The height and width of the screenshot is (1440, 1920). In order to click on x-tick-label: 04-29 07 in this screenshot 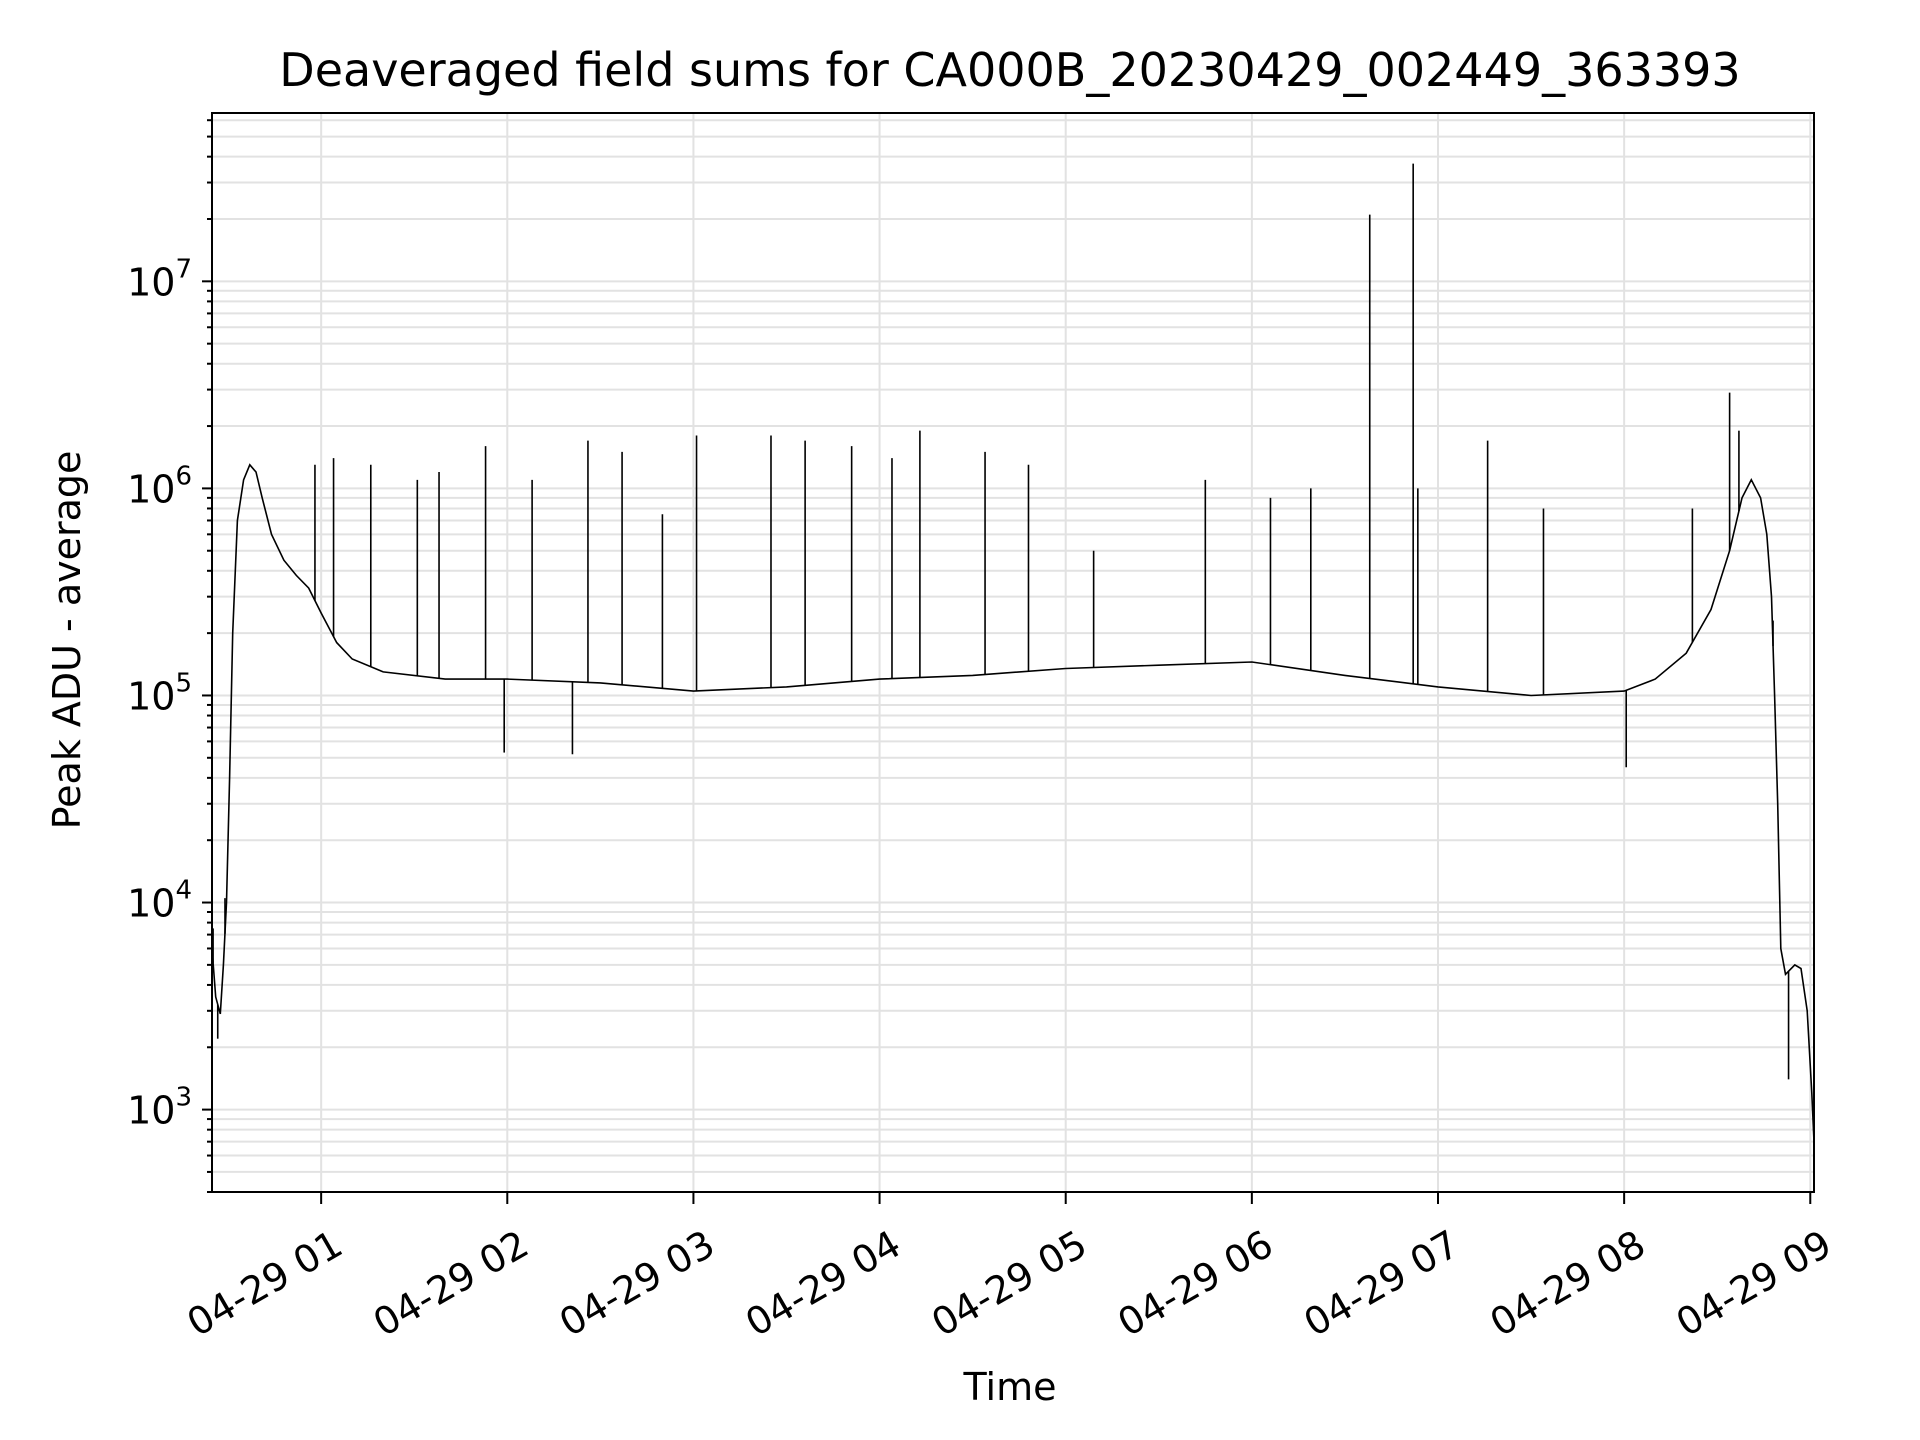, I will do `click(1382, 1284)`.